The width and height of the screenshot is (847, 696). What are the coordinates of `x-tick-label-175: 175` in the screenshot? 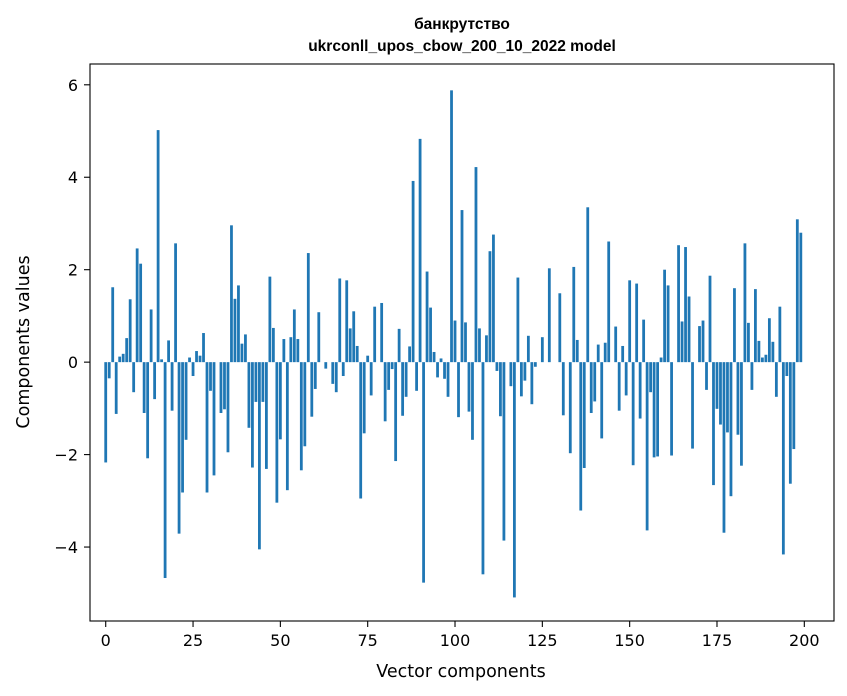 It's located at (717, 640).